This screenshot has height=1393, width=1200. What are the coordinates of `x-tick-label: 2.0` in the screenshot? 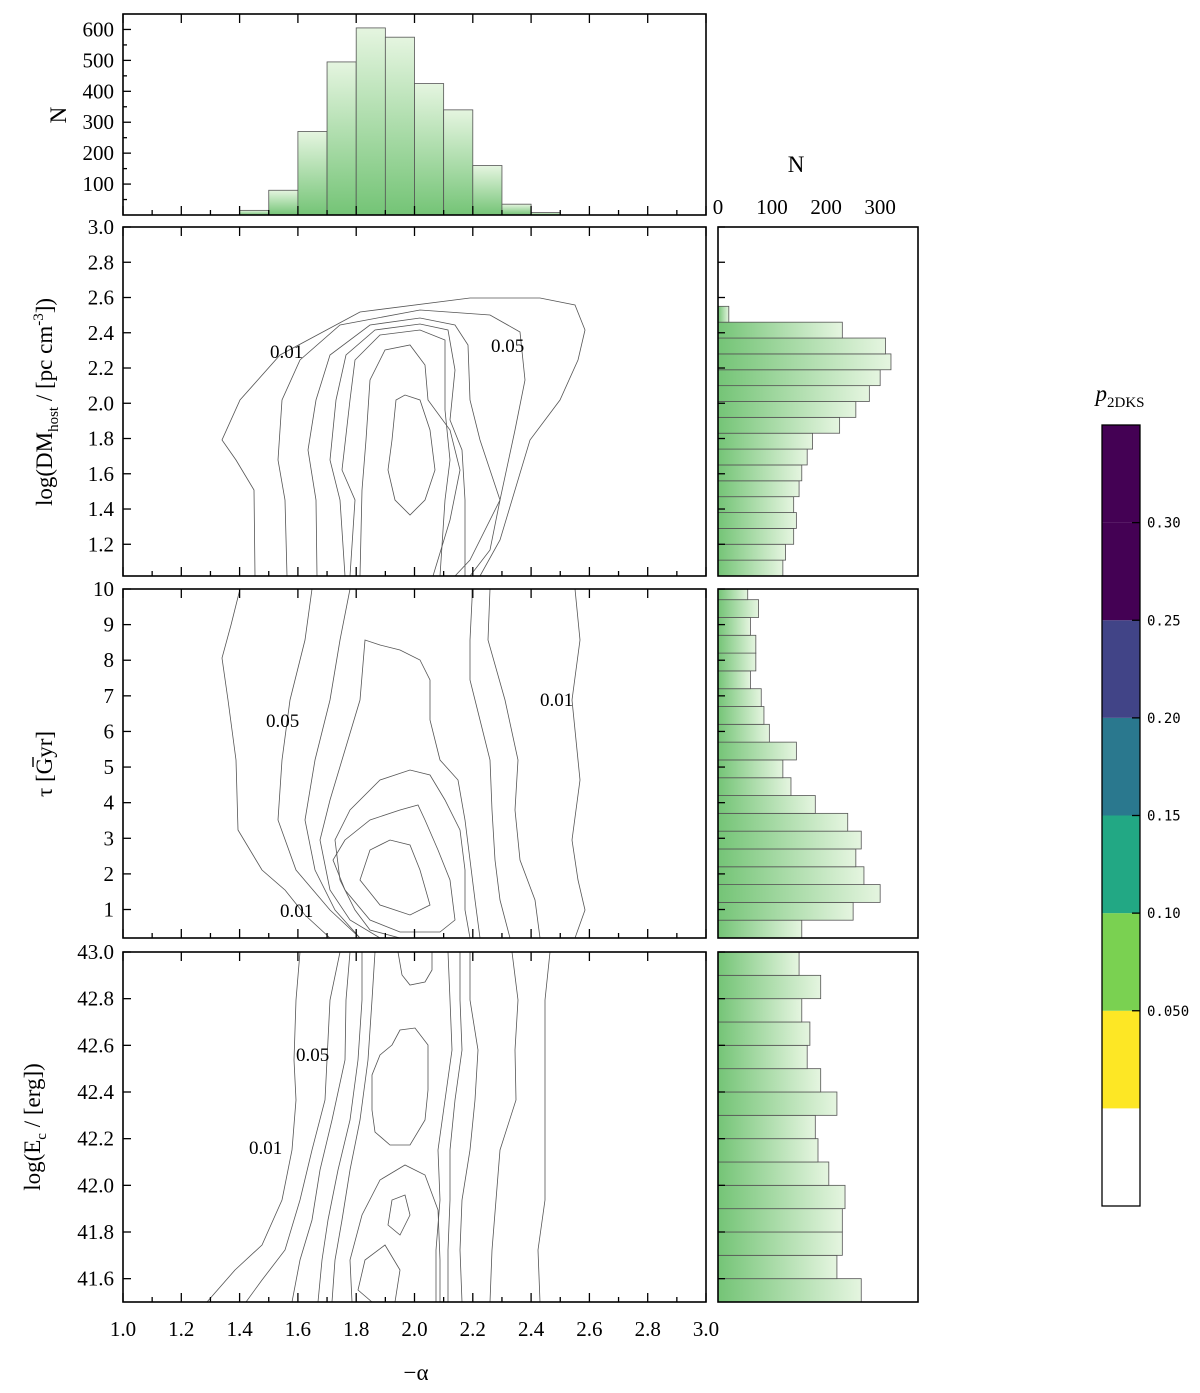 It's located at (414, 1329).